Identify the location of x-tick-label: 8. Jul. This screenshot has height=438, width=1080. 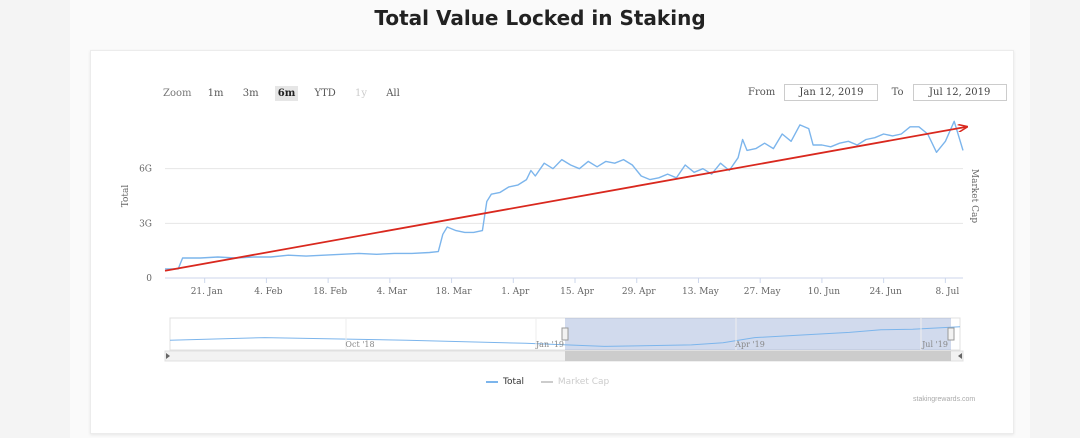
(947, 292).